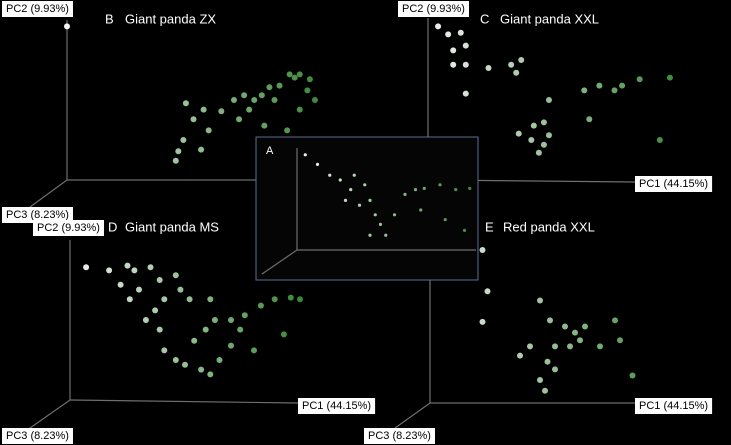  Describe the element at coordinates (412, 415) in the screenshot. I see `axis-line` at that location.